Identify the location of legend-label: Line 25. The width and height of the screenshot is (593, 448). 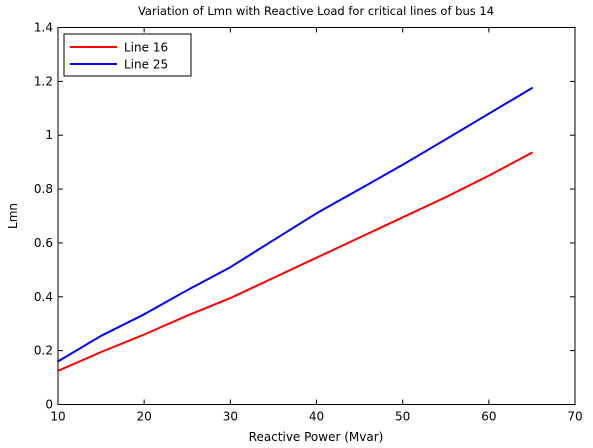
(146, 65).